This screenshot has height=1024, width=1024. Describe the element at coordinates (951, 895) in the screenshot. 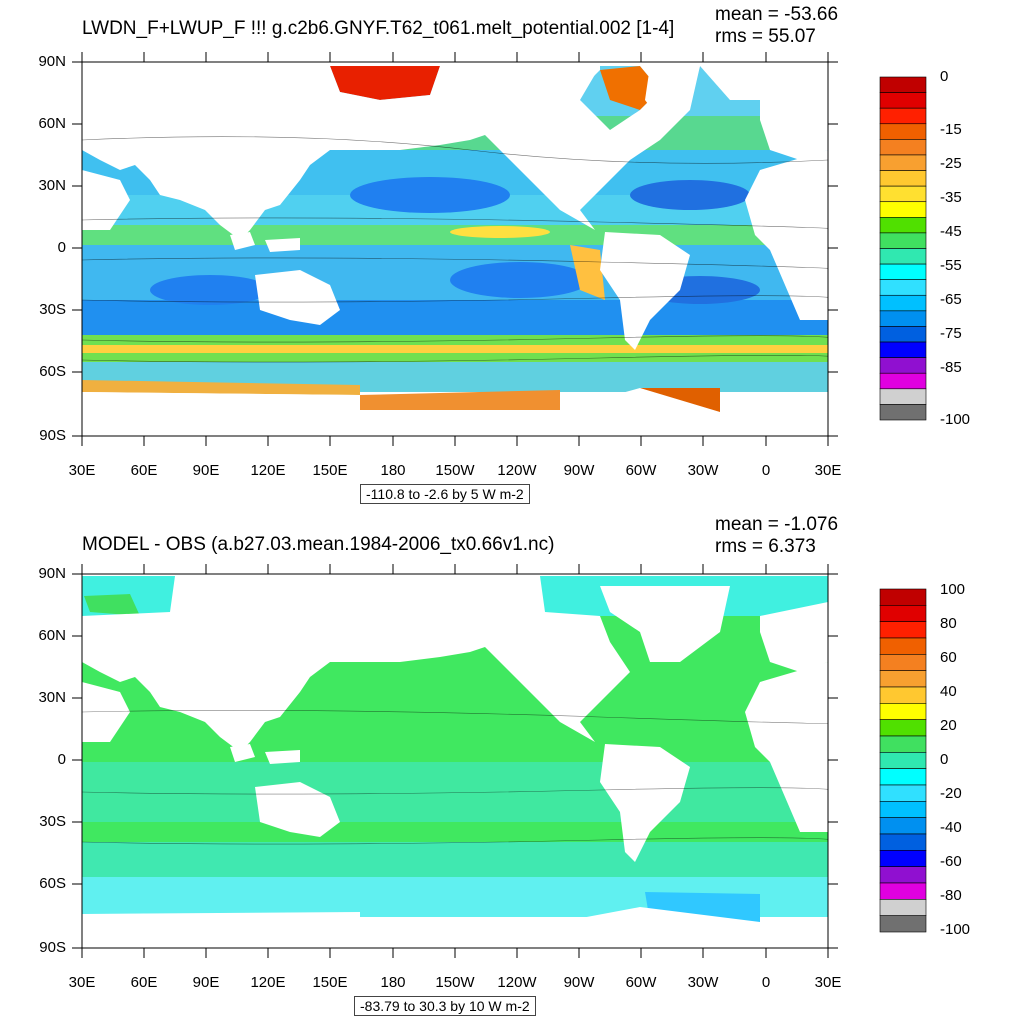

I see `colorbar-label: -80` at that location.